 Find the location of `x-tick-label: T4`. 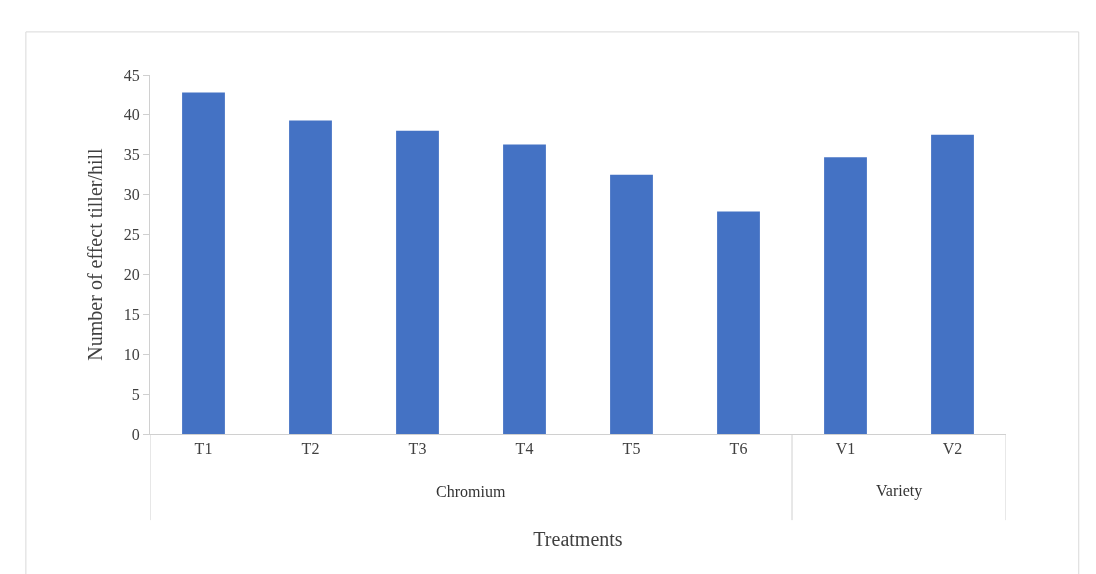

x-tick-label: T4 is located at coordinates (524, 449).